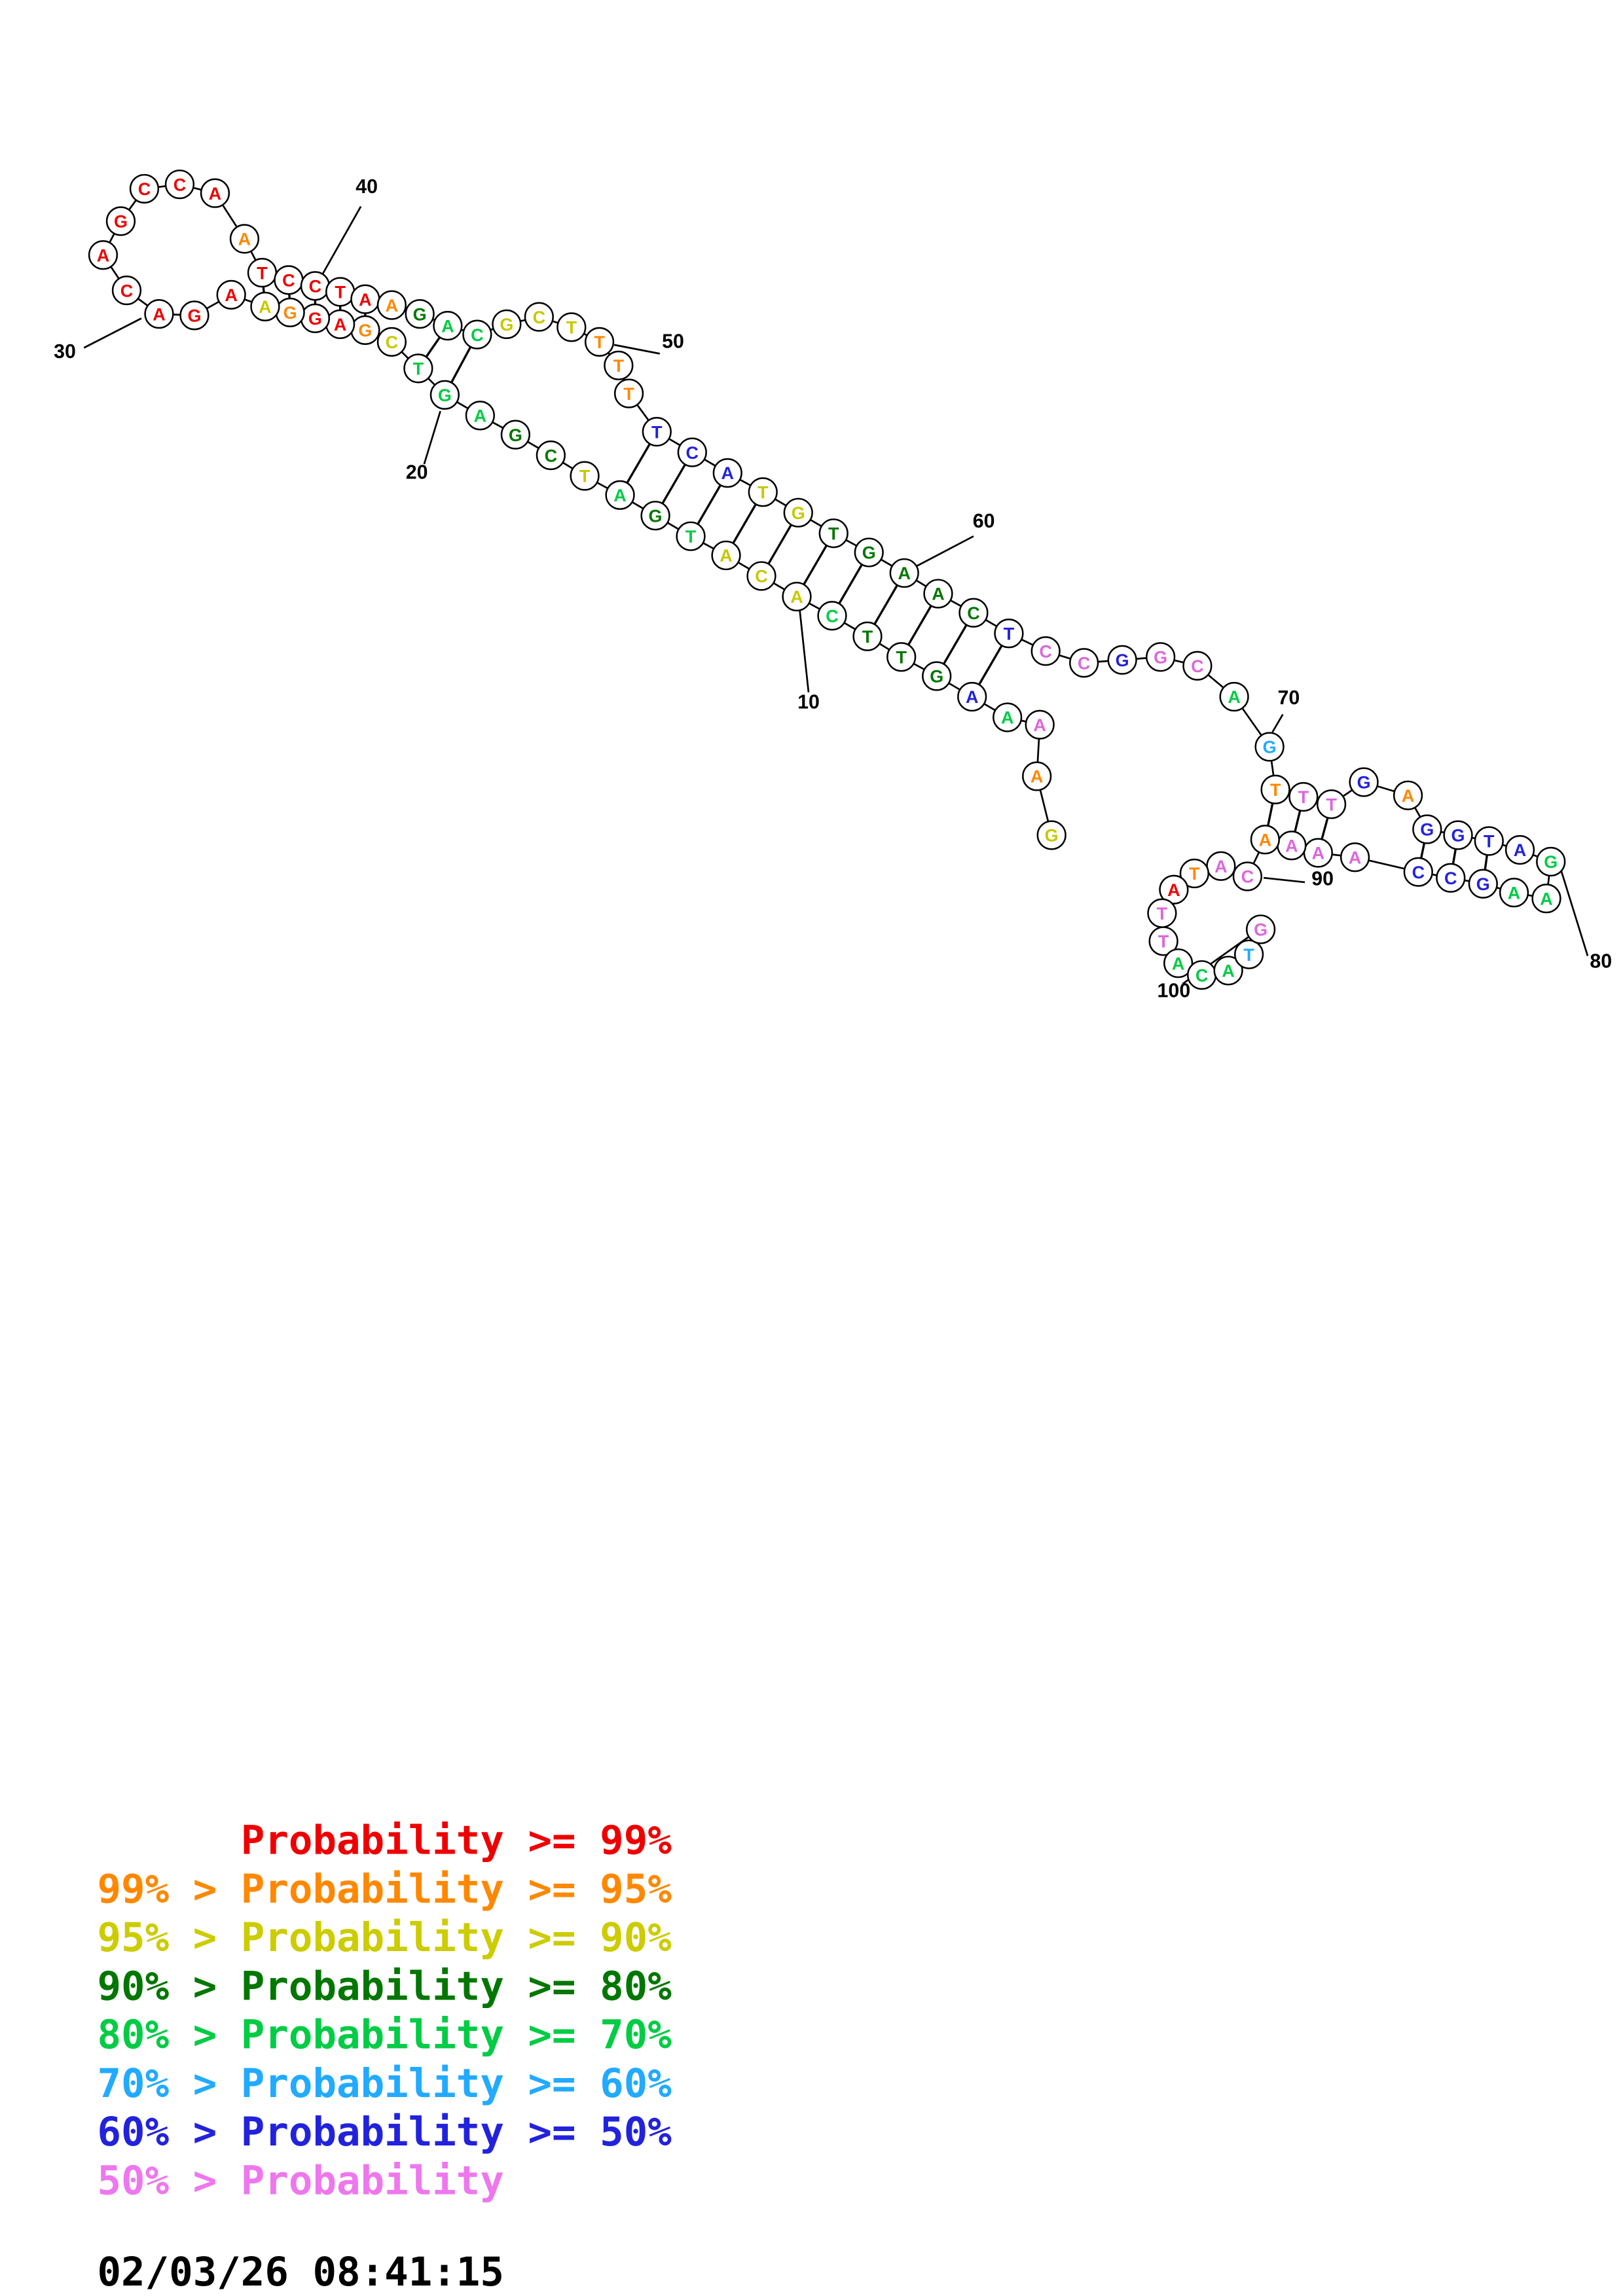 The width and height of the screenshot is (1623, 2296). What do you see at coordinates (1174, 990) in the screenshot?
I see `position-label: 100` at bounding box center [1174, 990].